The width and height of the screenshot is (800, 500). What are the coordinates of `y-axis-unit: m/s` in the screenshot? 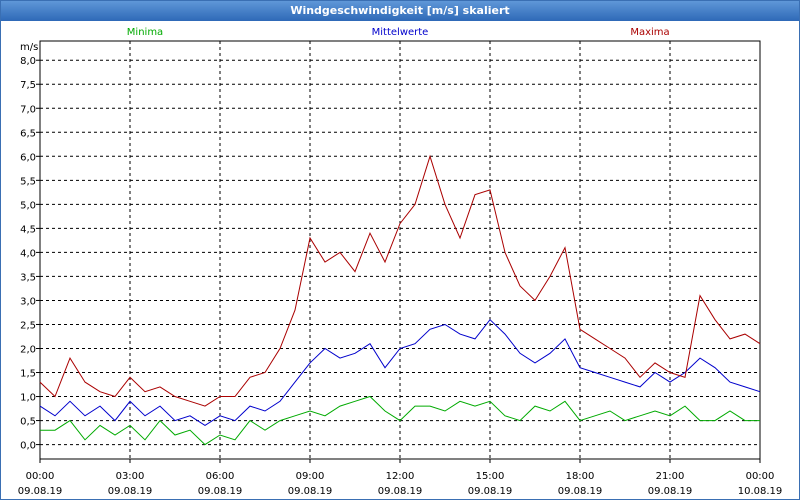 It's located at (29, 47).